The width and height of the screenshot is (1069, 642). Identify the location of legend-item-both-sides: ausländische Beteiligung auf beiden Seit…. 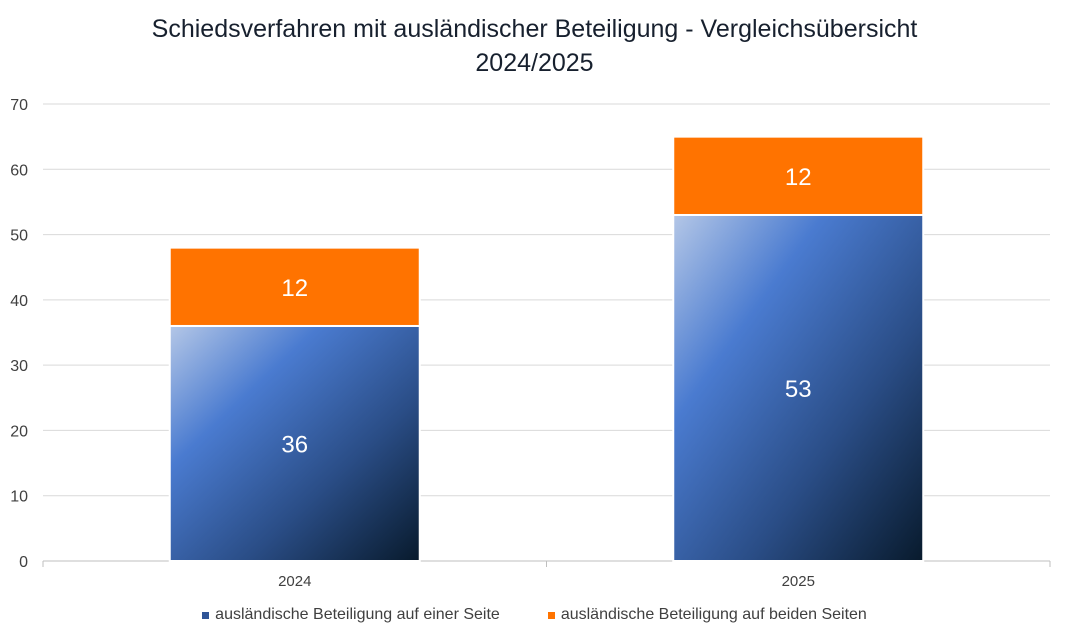
(707, 615).